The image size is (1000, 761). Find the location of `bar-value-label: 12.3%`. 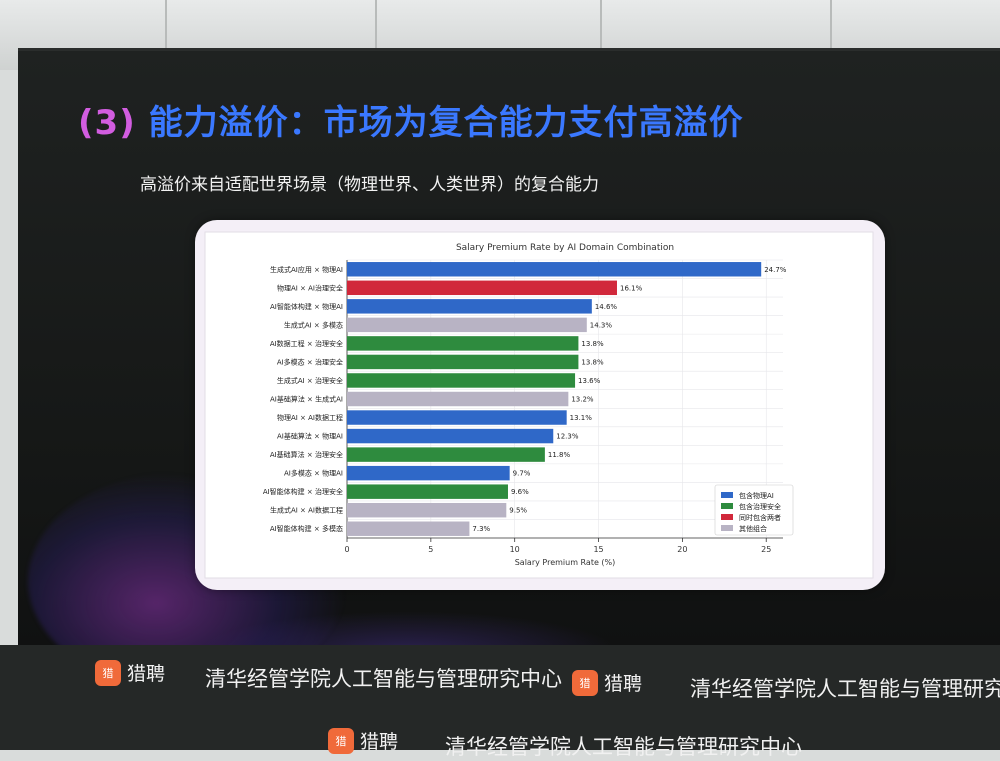

bar-value-label: 12.3% is located at coordinates (567, 437).